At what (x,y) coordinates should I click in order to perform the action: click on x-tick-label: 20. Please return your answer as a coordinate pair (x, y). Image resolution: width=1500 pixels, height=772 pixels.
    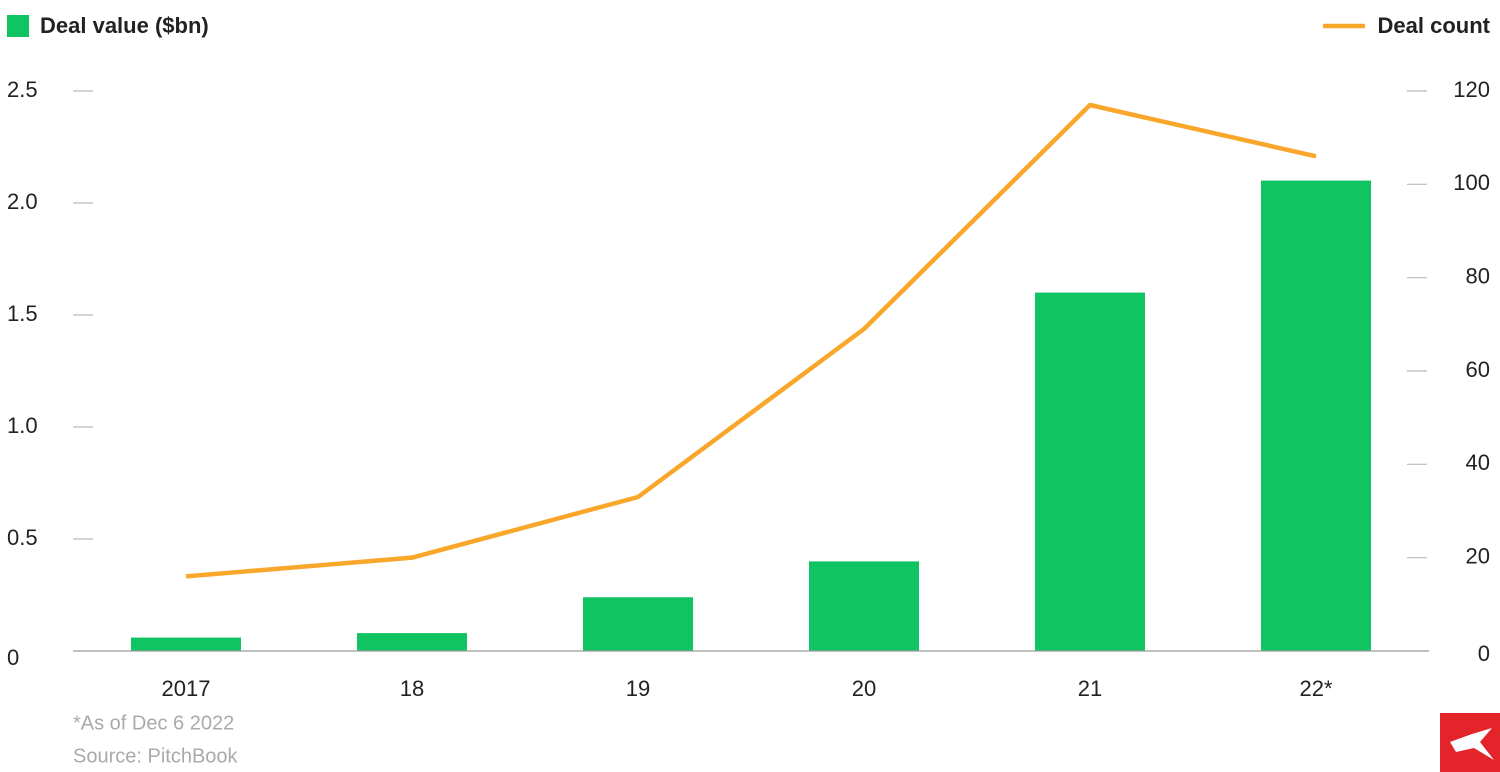
    Looking at the image, I should click on (864, 688).